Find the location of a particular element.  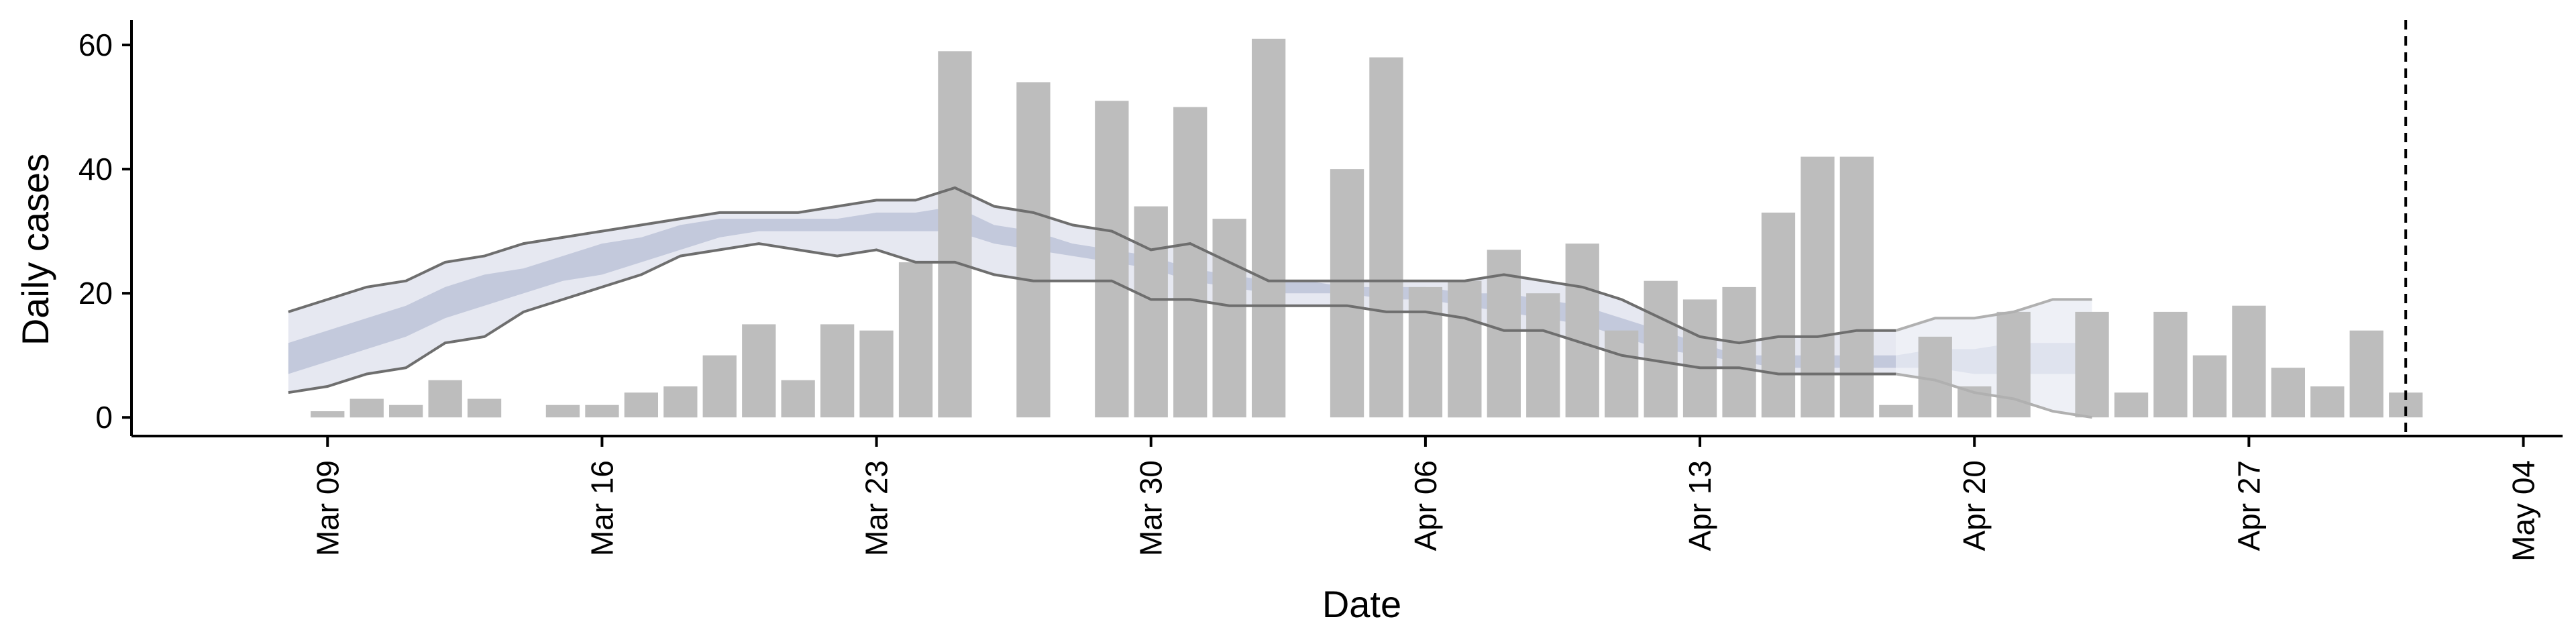

x-tick-label: Mar 30 is located at coordinates (1151, 508).